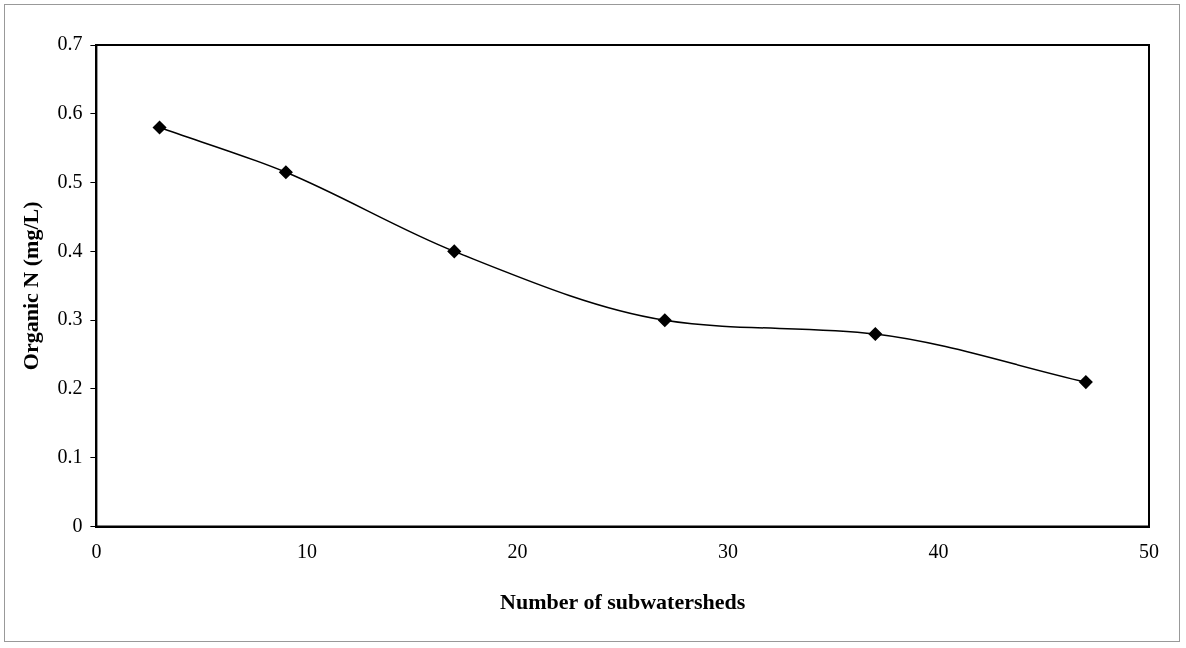  What do you see at coordinates (1149, 550) in the screenshot?
I see `x-tick-label: 50` at bounding box center [1149, 550].